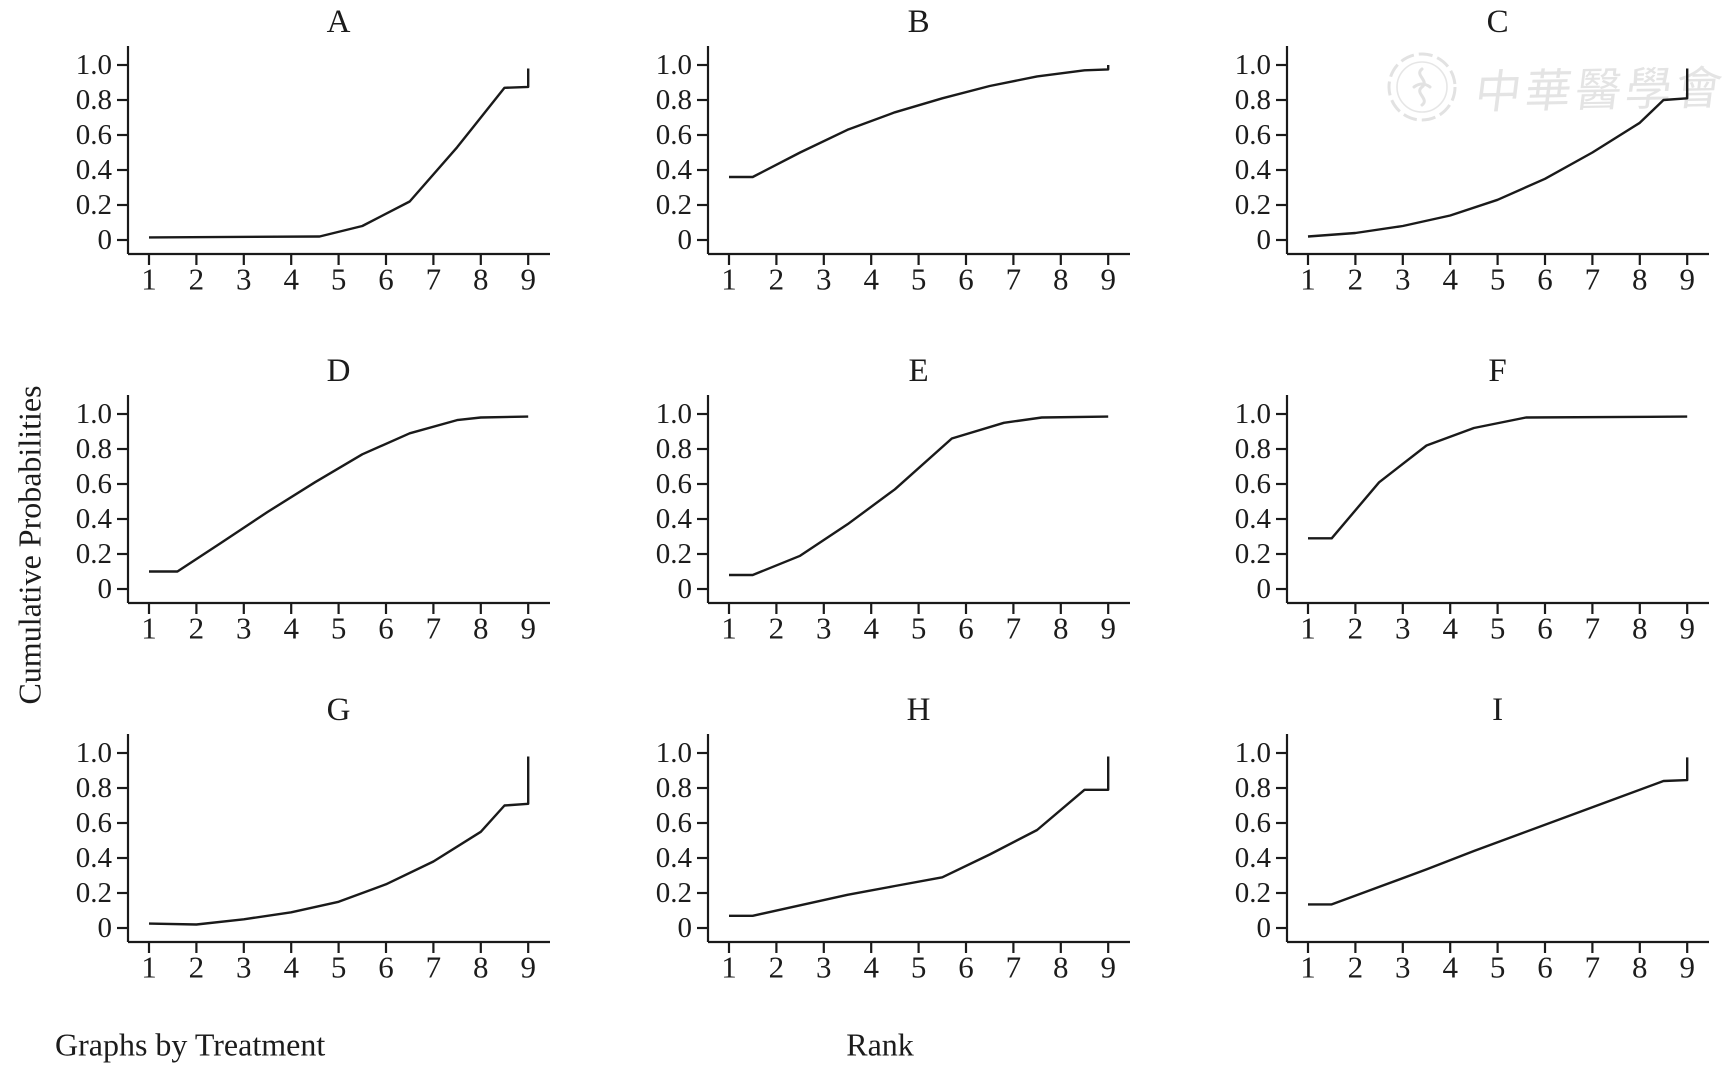  I want to click on plot-A: A 00.20.40.60.81.0 1 2 3 4 5 6 7 8 9, so click(313, 150).